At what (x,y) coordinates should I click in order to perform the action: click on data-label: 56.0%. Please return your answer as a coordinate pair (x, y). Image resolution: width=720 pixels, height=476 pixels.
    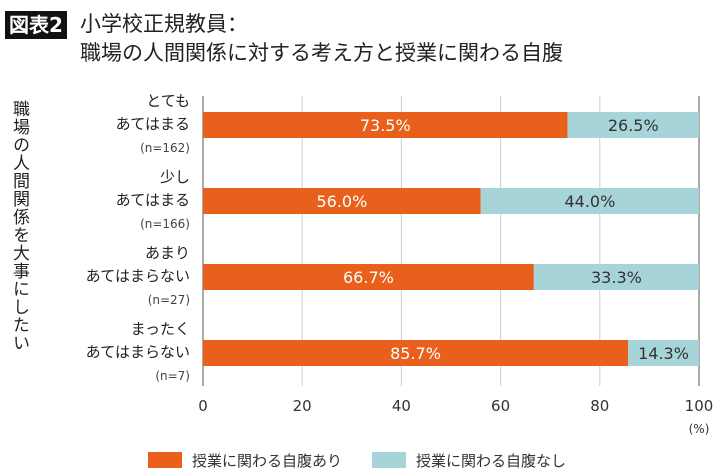
    Looking at the image, I should click on (341, 201).